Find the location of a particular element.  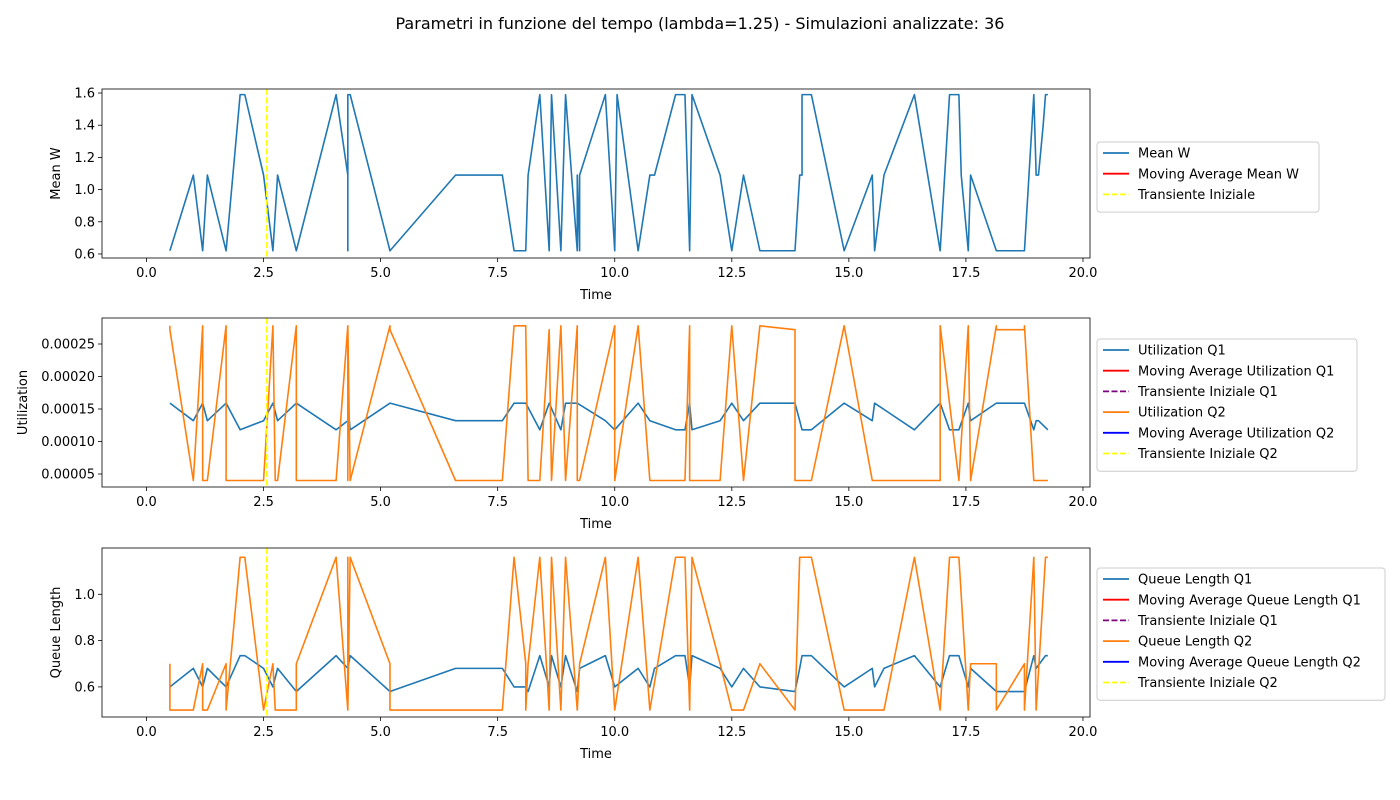

series-line-mean-w is located at coordinates (608, 172).